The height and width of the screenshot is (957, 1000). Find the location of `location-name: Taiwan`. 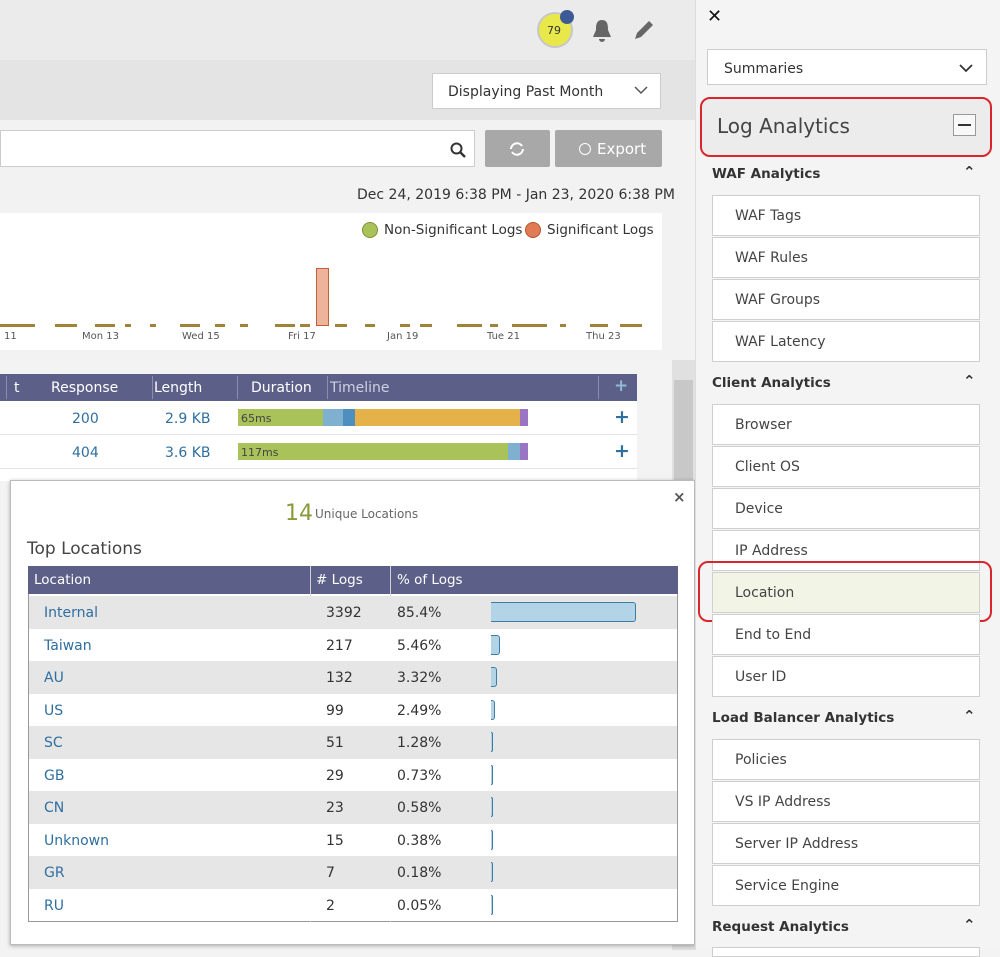

location-name: Taiwan is located at coordinates (68, 645).